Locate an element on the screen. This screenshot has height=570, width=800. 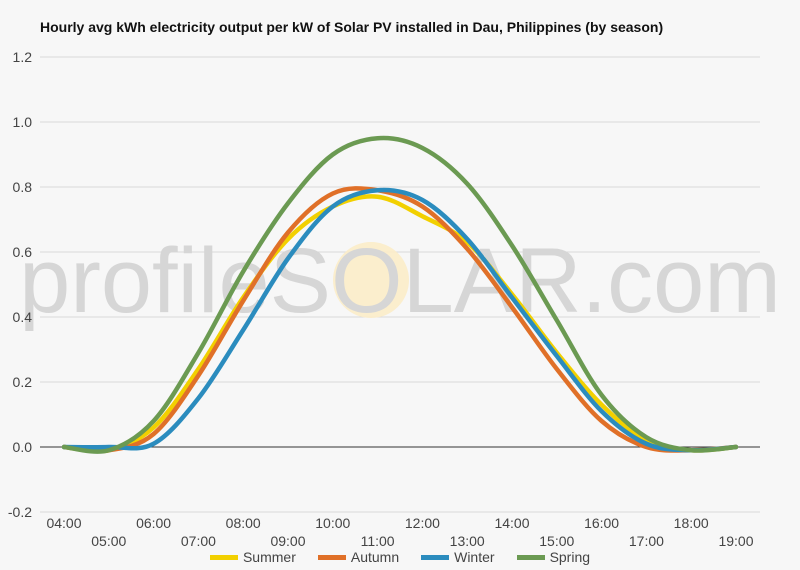
x-tick-label: 19:00 is located at coordinates (735, 541).